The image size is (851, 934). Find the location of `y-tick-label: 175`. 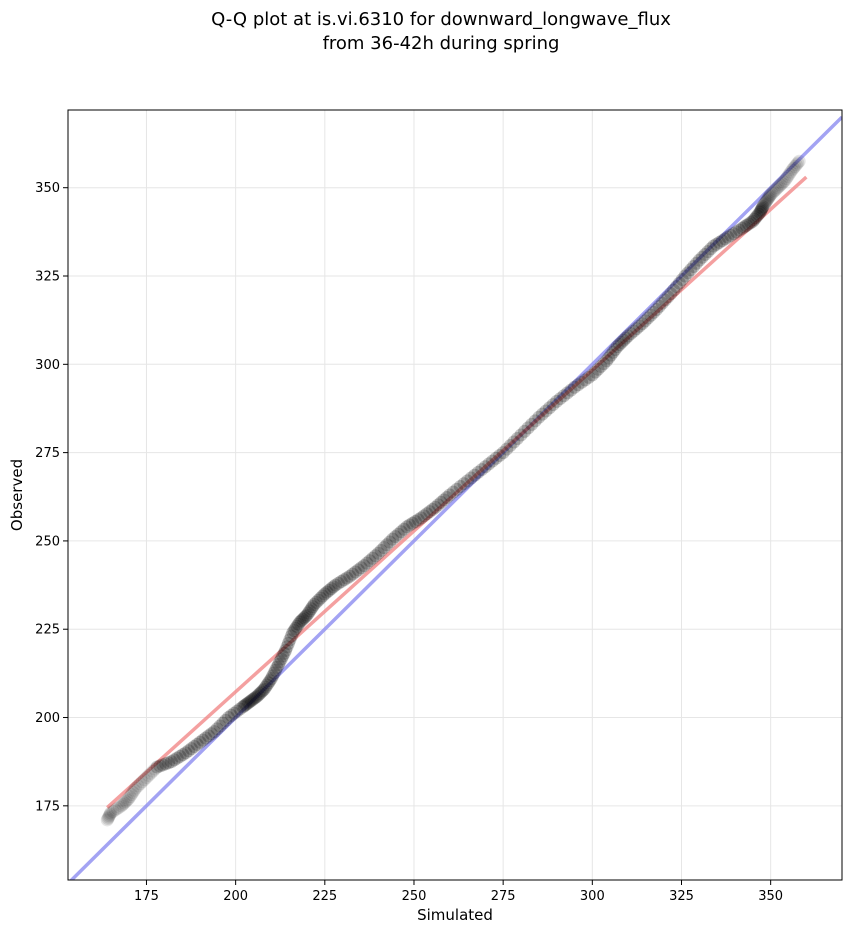

y-tick-label: 175 is located at coordinates (47, 806).